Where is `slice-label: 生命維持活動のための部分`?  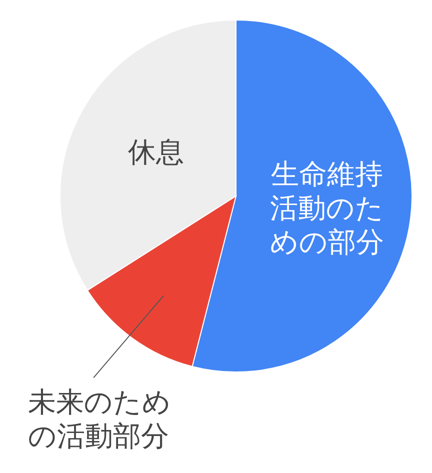 slice-label: 生命維持活動のための部分 is located at coordinates (327, 207).